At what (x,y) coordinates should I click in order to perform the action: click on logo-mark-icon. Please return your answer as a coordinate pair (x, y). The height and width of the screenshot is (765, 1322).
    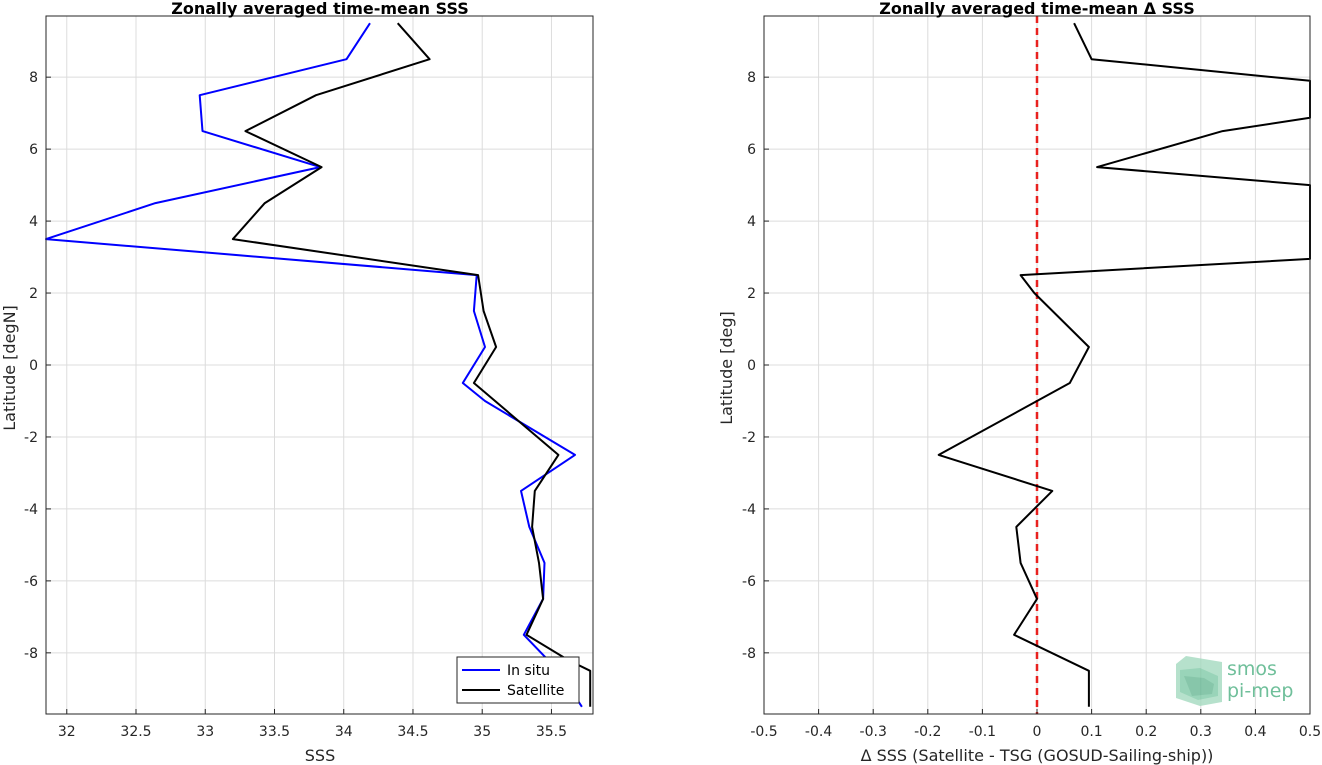
    Looking at the image, I should click on (1199, 681).